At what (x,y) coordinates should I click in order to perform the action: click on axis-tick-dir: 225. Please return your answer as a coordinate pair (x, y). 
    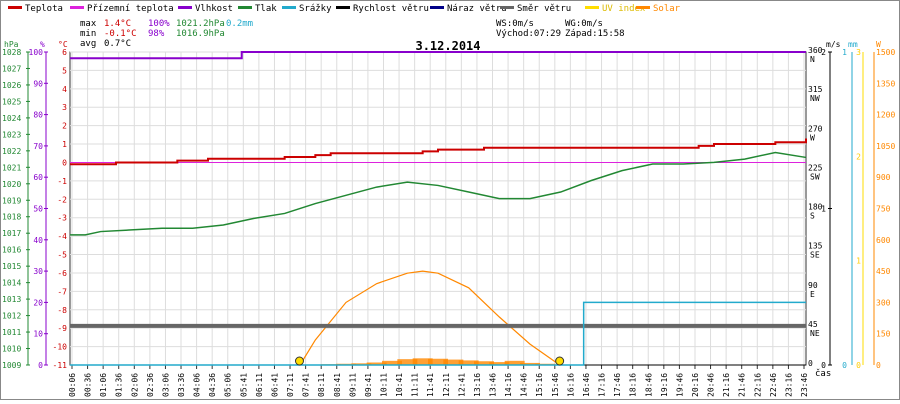
    Looking at the image, I should click on (815, 167).